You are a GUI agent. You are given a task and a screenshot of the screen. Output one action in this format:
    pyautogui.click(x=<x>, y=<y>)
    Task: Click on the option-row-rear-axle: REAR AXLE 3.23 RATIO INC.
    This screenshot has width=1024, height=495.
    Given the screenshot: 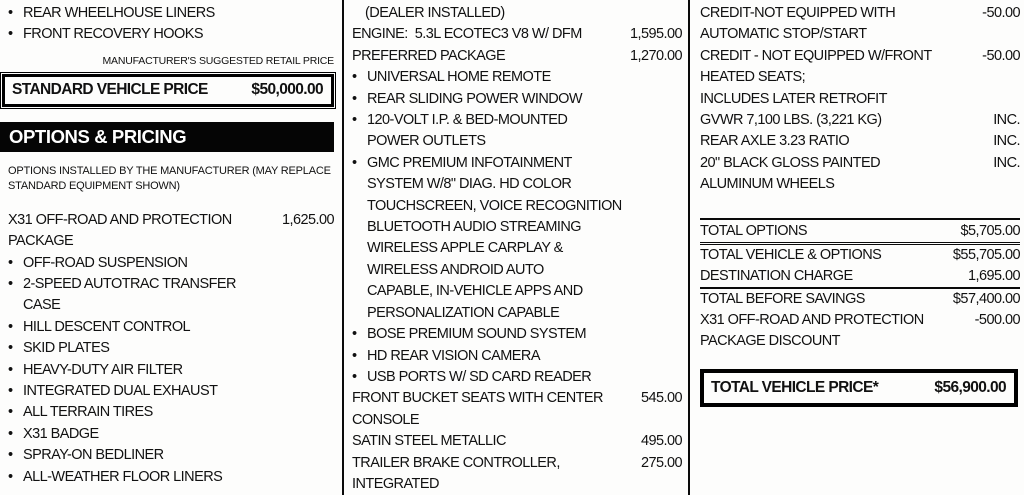 What is the action you would take?
    pyautogui.click(x=860, y=141)
    